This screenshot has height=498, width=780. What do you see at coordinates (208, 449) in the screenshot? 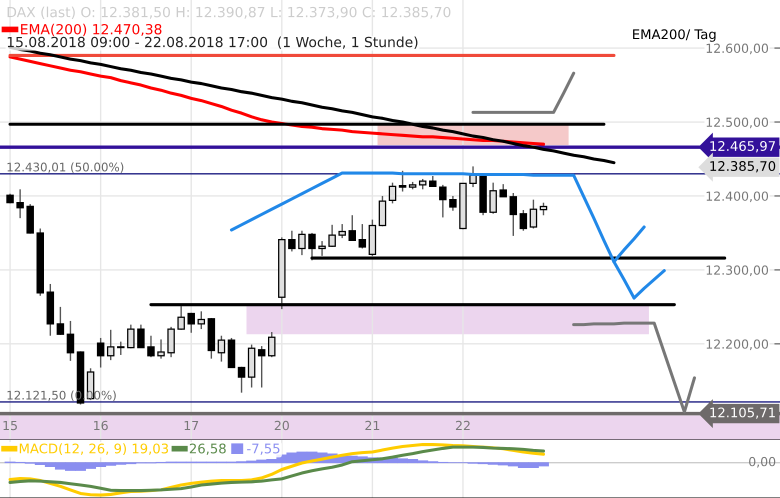
I see `legend-label: 26,58` at bounding box center [208, 449].